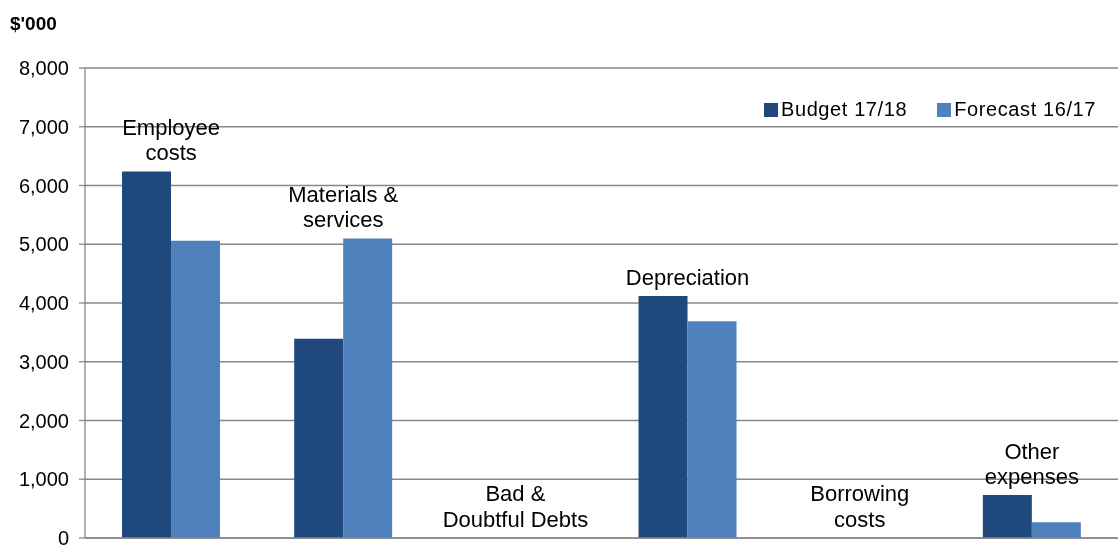  I want to click on y-tick-label: 2,000, so click(43, 420).